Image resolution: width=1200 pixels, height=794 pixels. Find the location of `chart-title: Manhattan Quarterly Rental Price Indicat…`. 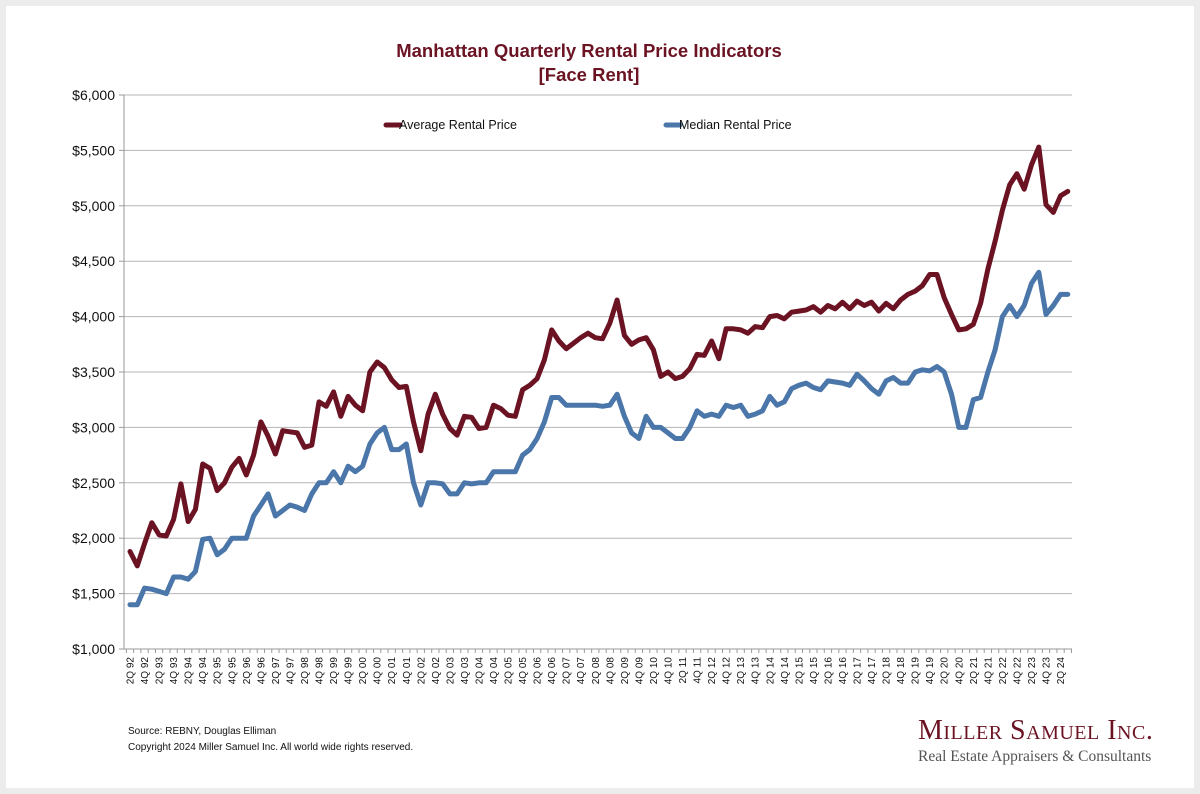

chart-title: Manhattan Quarterly Rental Price Indicat… is located at coordinates (589, 50).